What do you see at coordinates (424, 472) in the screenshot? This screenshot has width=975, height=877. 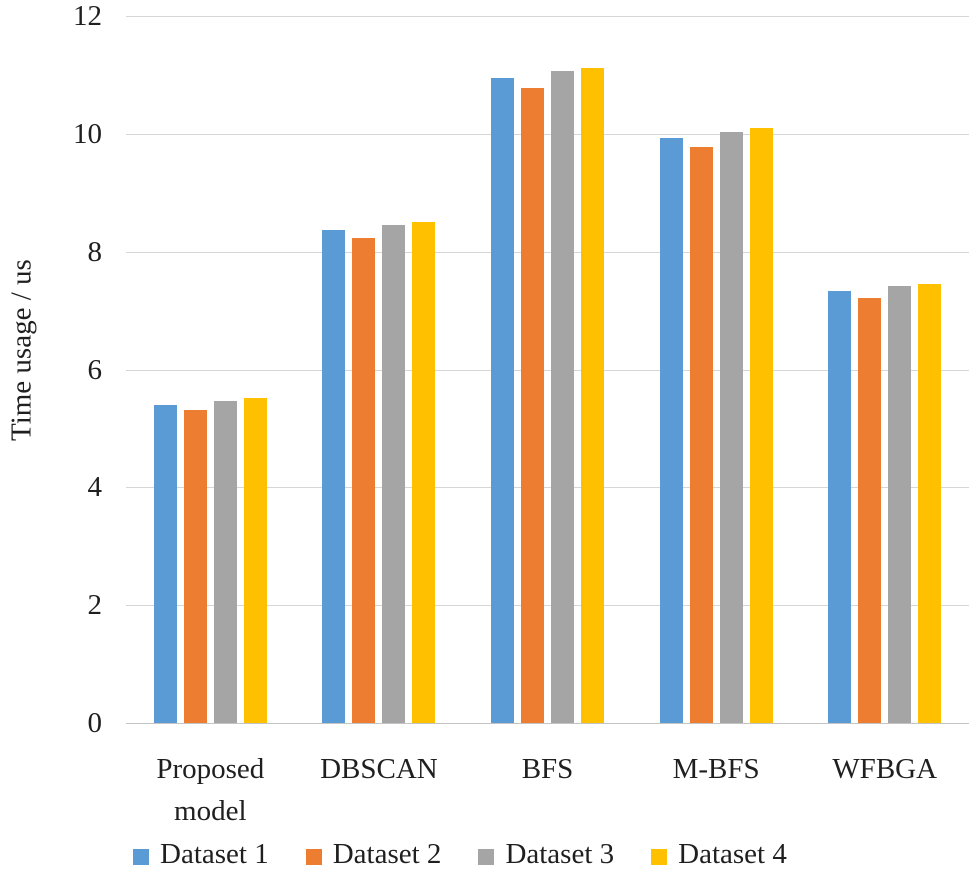 I see `bar-dataset-4-dbscan` at bounding box center [424, 472].